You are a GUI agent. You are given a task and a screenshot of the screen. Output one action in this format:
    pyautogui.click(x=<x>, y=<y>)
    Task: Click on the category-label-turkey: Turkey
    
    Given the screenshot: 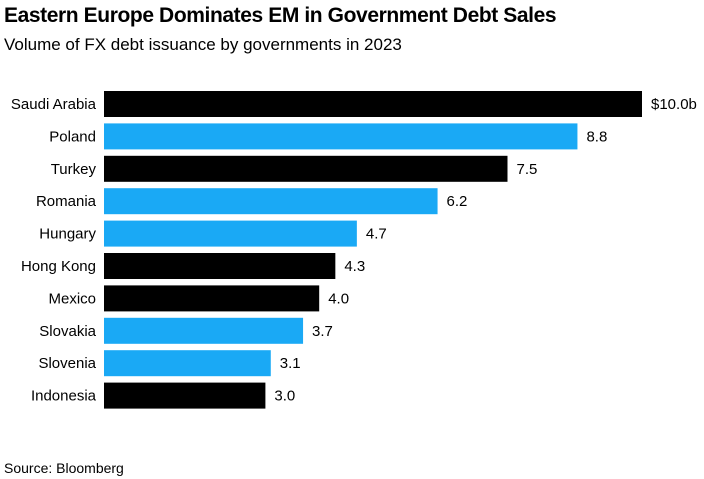 What is the action you would take?
    pyautogui.click(x=74, y=169)
    